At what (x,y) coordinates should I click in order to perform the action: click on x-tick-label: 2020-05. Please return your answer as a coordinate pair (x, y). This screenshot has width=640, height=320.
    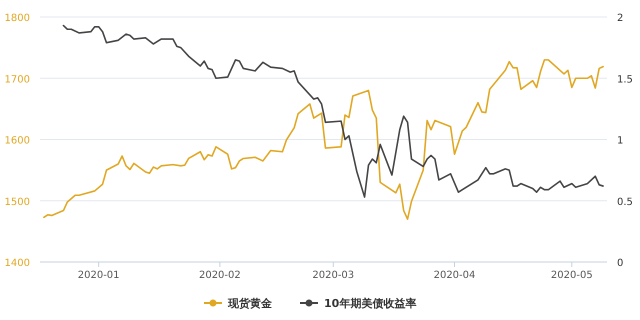
    Looking at the image, I should click on (571, 275).